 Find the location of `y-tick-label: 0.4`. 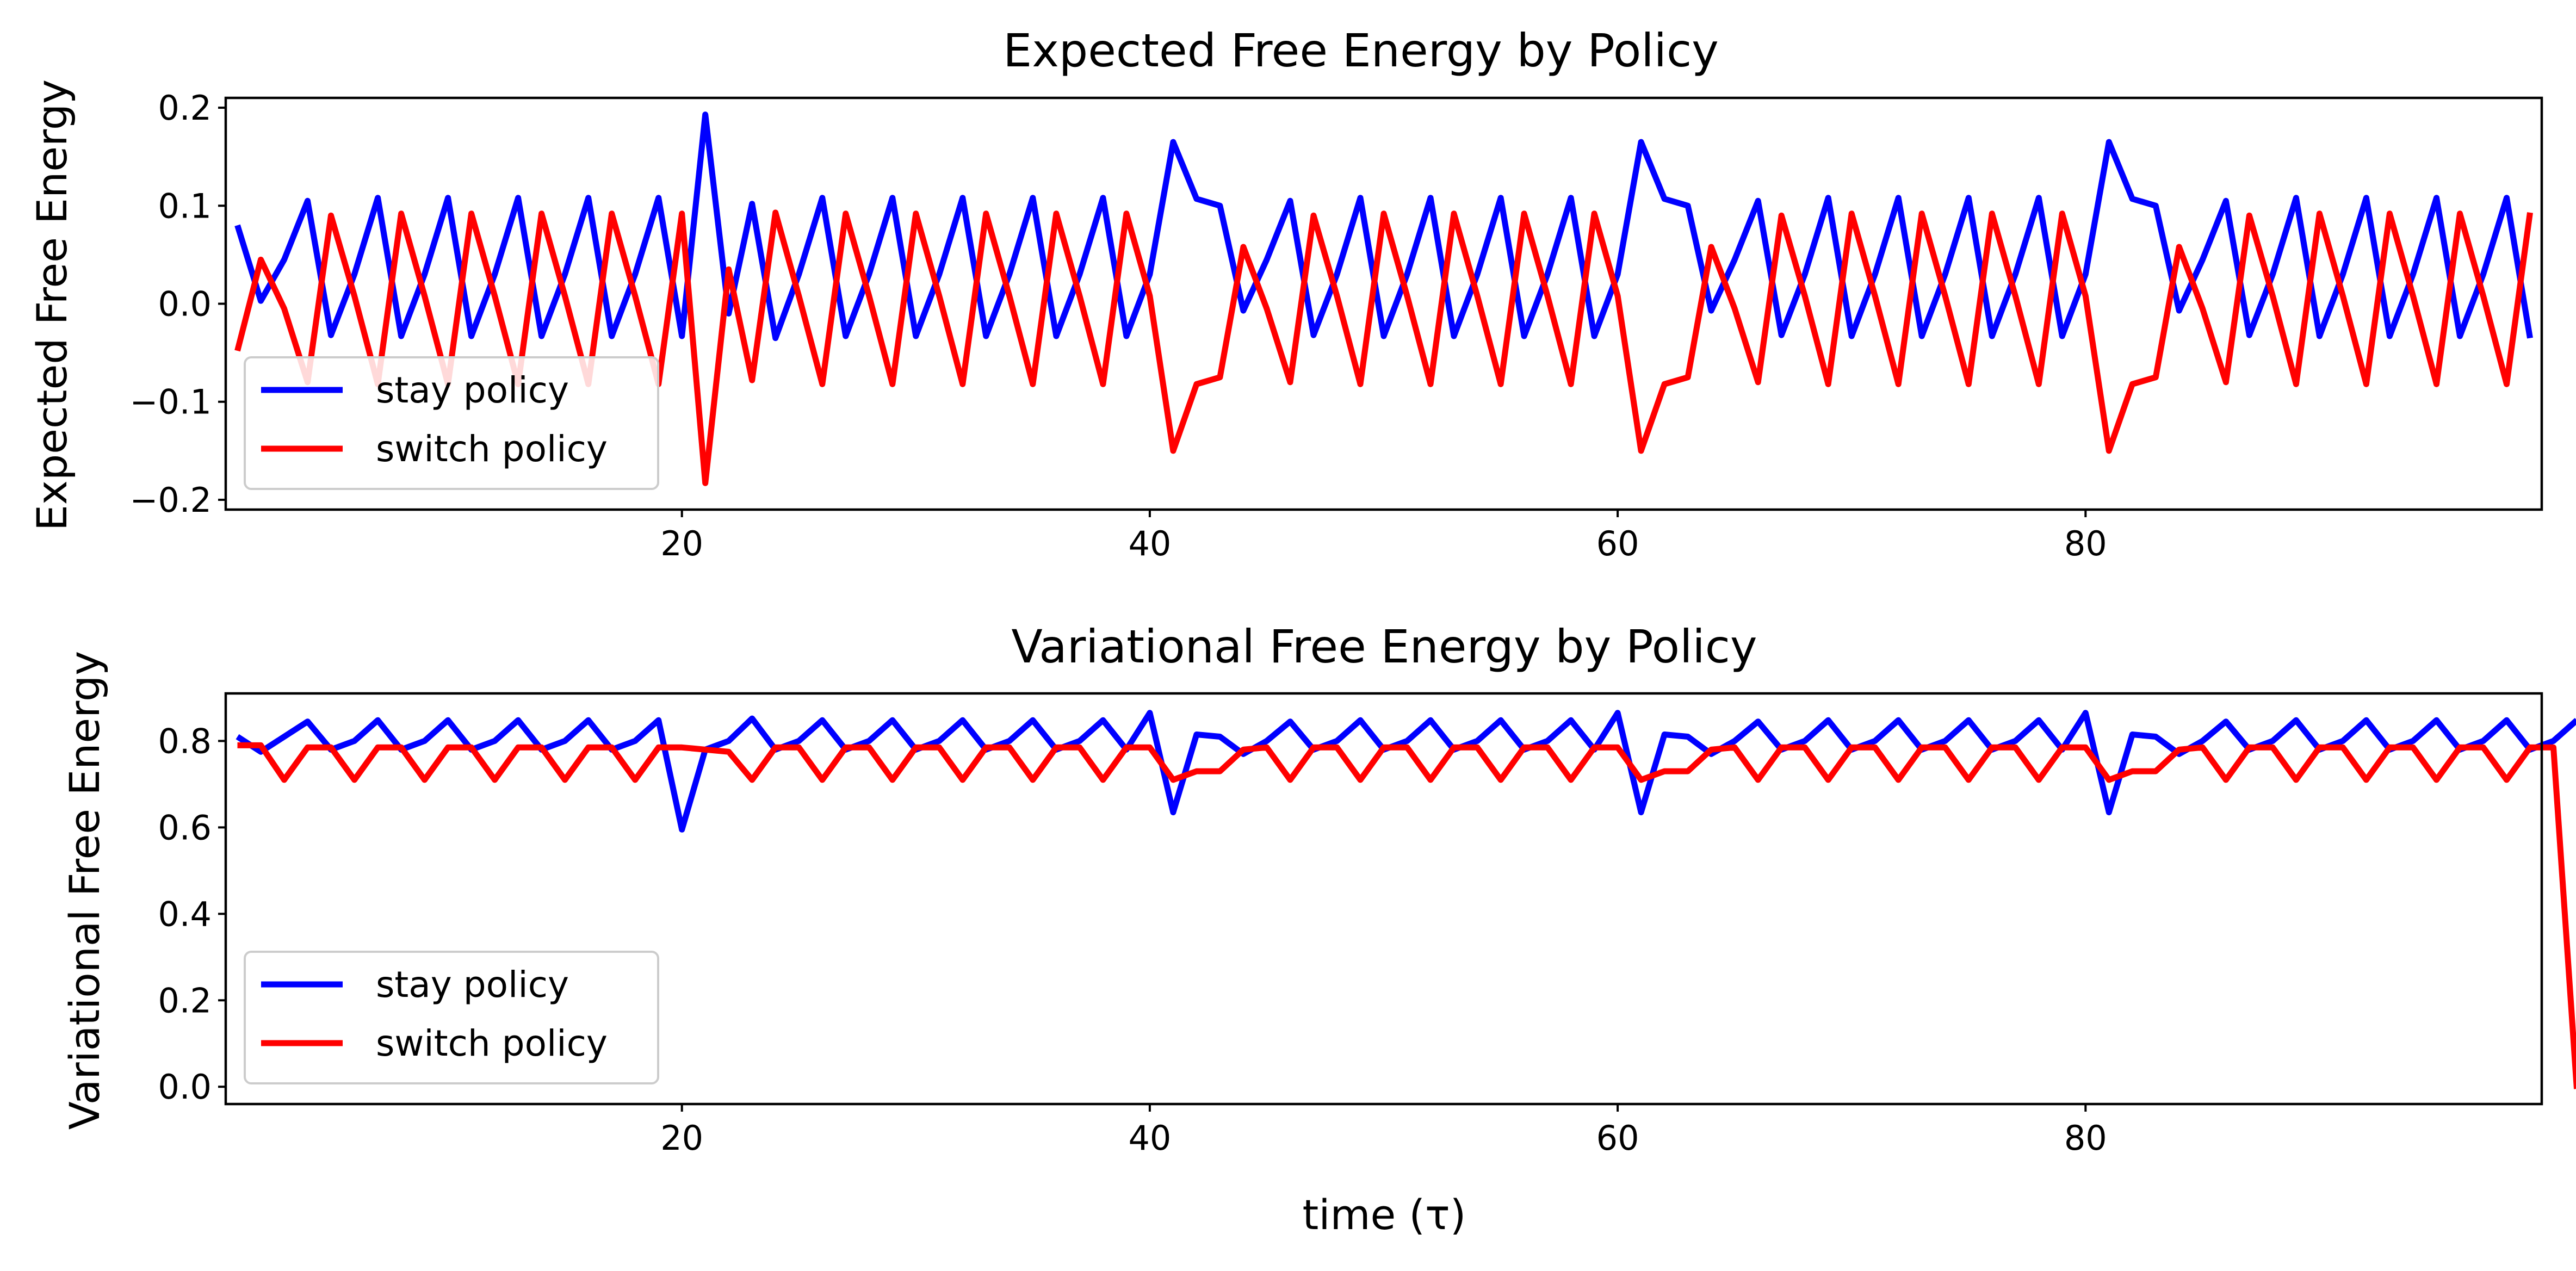

y-tick-label: 0.4 is located at coordinates (185, 914).